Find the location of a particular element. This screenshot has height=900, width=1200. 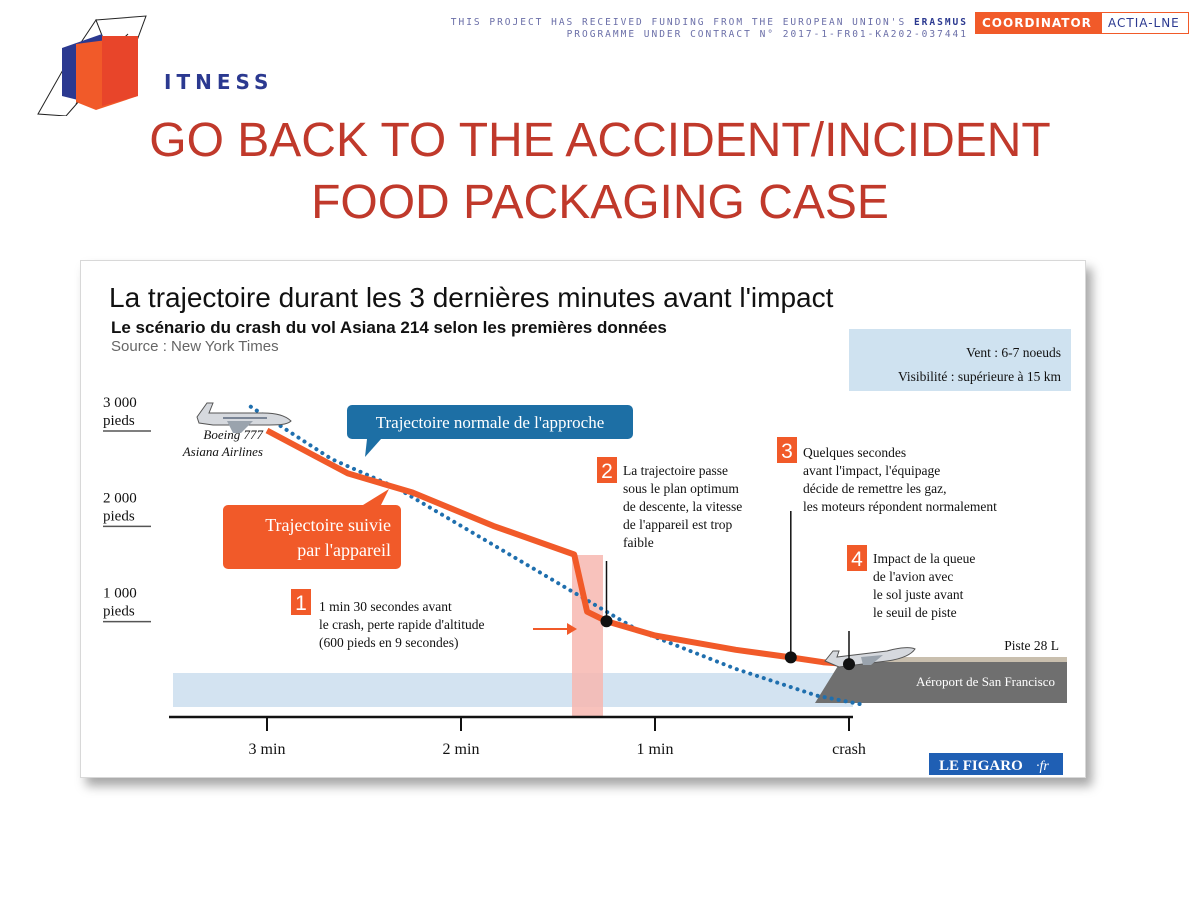

marker-leaders is located at coordinates (727, 588).